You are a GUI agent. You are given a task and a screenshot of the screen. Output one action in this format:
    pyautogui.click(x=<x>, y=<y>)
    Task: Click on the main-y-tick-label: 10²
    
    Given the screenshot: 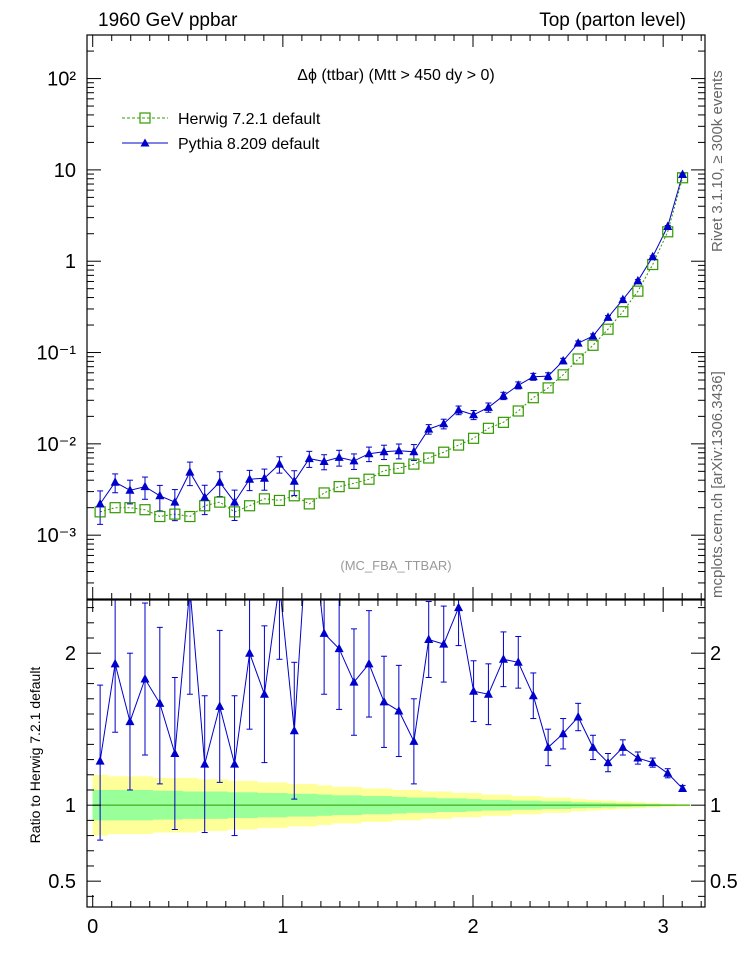 What is the action you would take?
    pyautogui.click(x=61, y=80)
    